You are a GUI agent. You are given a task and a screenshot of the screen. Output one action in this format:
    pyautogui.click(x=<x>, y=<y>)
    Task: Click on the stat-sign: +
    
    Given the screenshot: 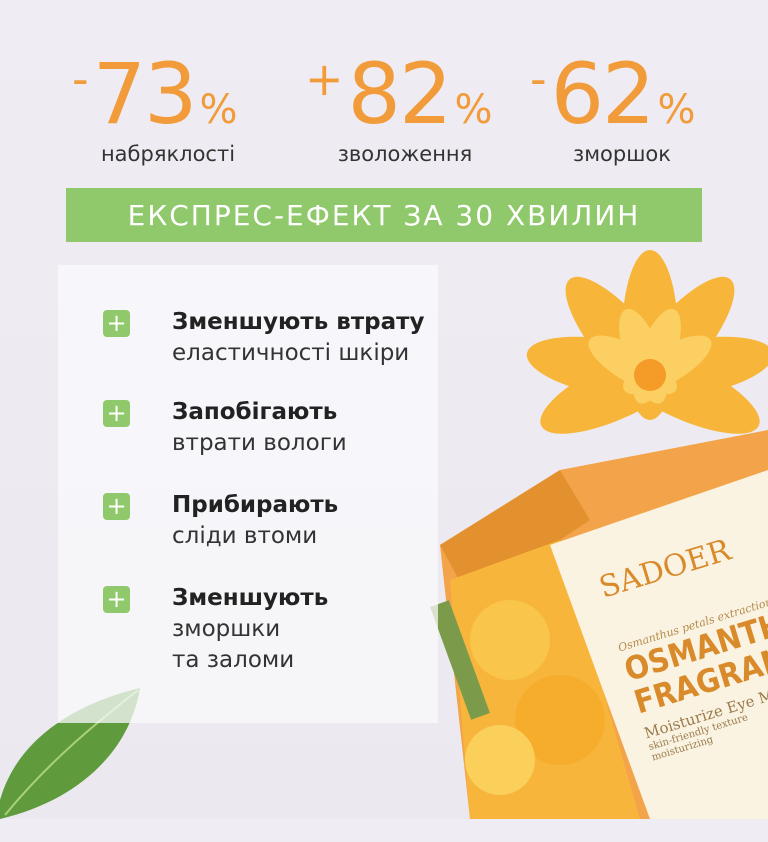 What is the action you would take?
    pyautogui.click(x=324, y=79)
    